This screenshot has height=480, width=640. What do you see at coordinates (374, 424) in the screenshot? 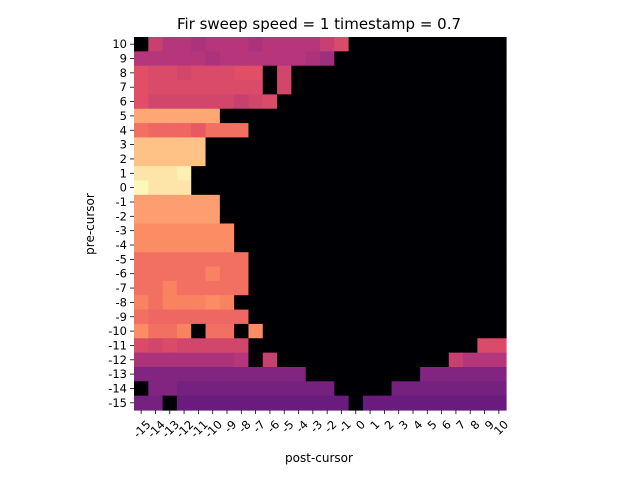
I see `x-tick-label: 1` at bounding box center [374, 424].